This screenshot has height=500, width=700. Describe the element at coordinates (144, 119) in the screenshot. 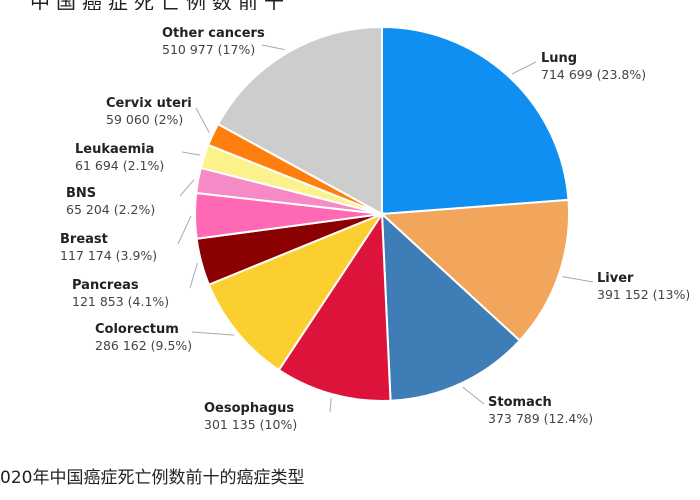

I see `label-value-cervix-uteri: 59 060 (2%)` at that location.